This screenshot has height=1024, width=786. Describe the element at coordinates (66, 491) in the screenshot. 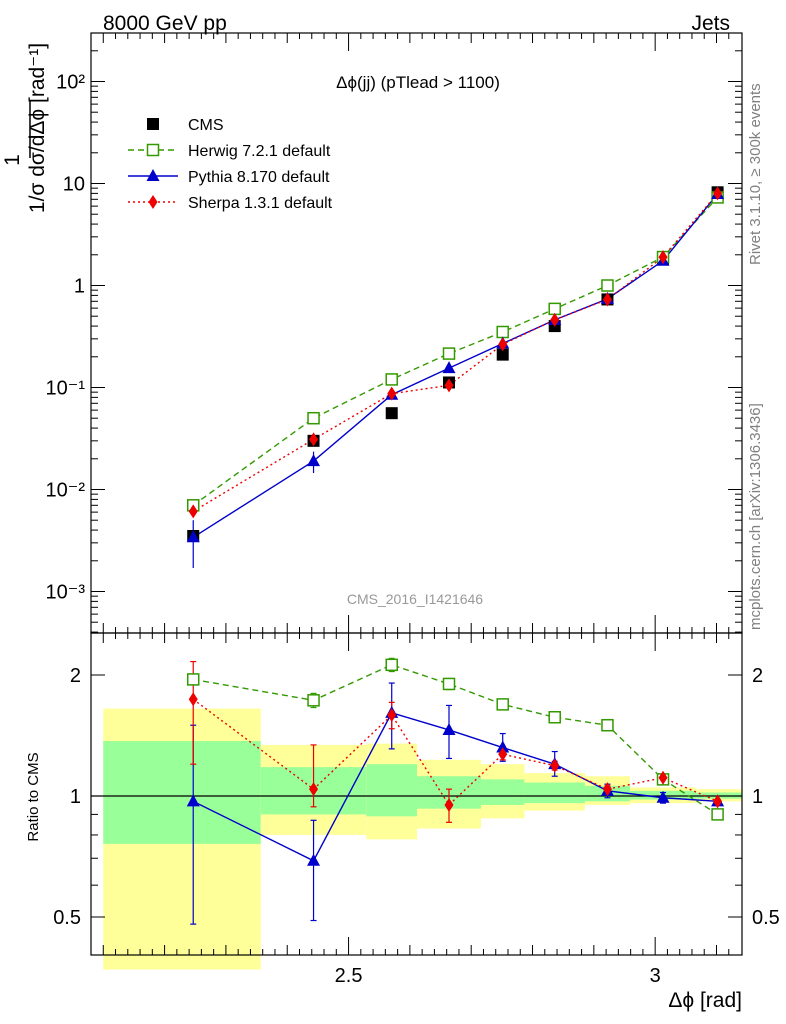

I see `main-y-tick-label: 10⁻²` at that location.